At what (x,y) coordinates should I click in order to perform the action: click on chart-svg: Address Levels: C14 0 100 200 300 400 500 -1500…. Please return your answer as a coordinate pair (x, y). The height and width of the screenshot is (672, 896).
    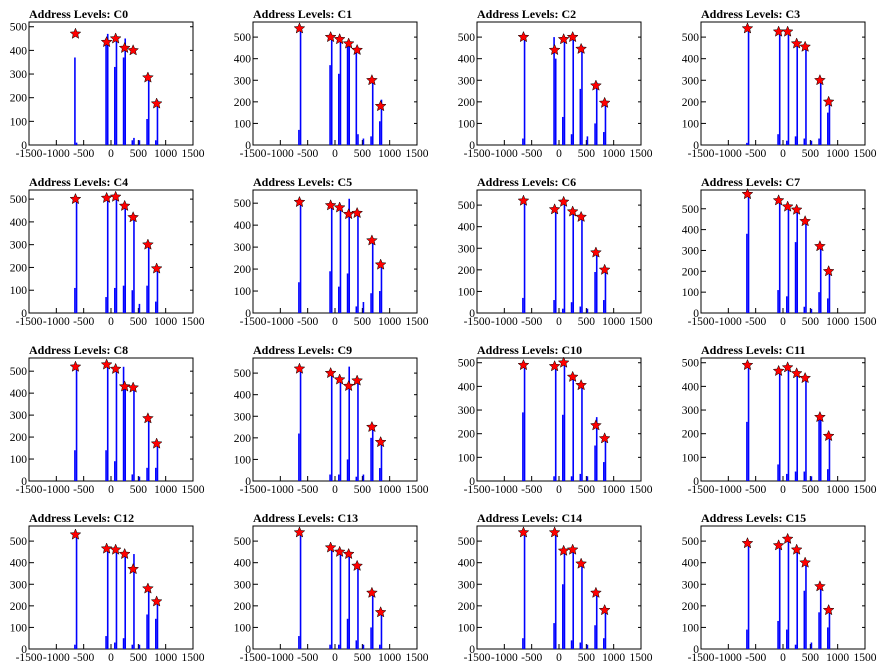
    Looking at the image, I should click on (555, 587).